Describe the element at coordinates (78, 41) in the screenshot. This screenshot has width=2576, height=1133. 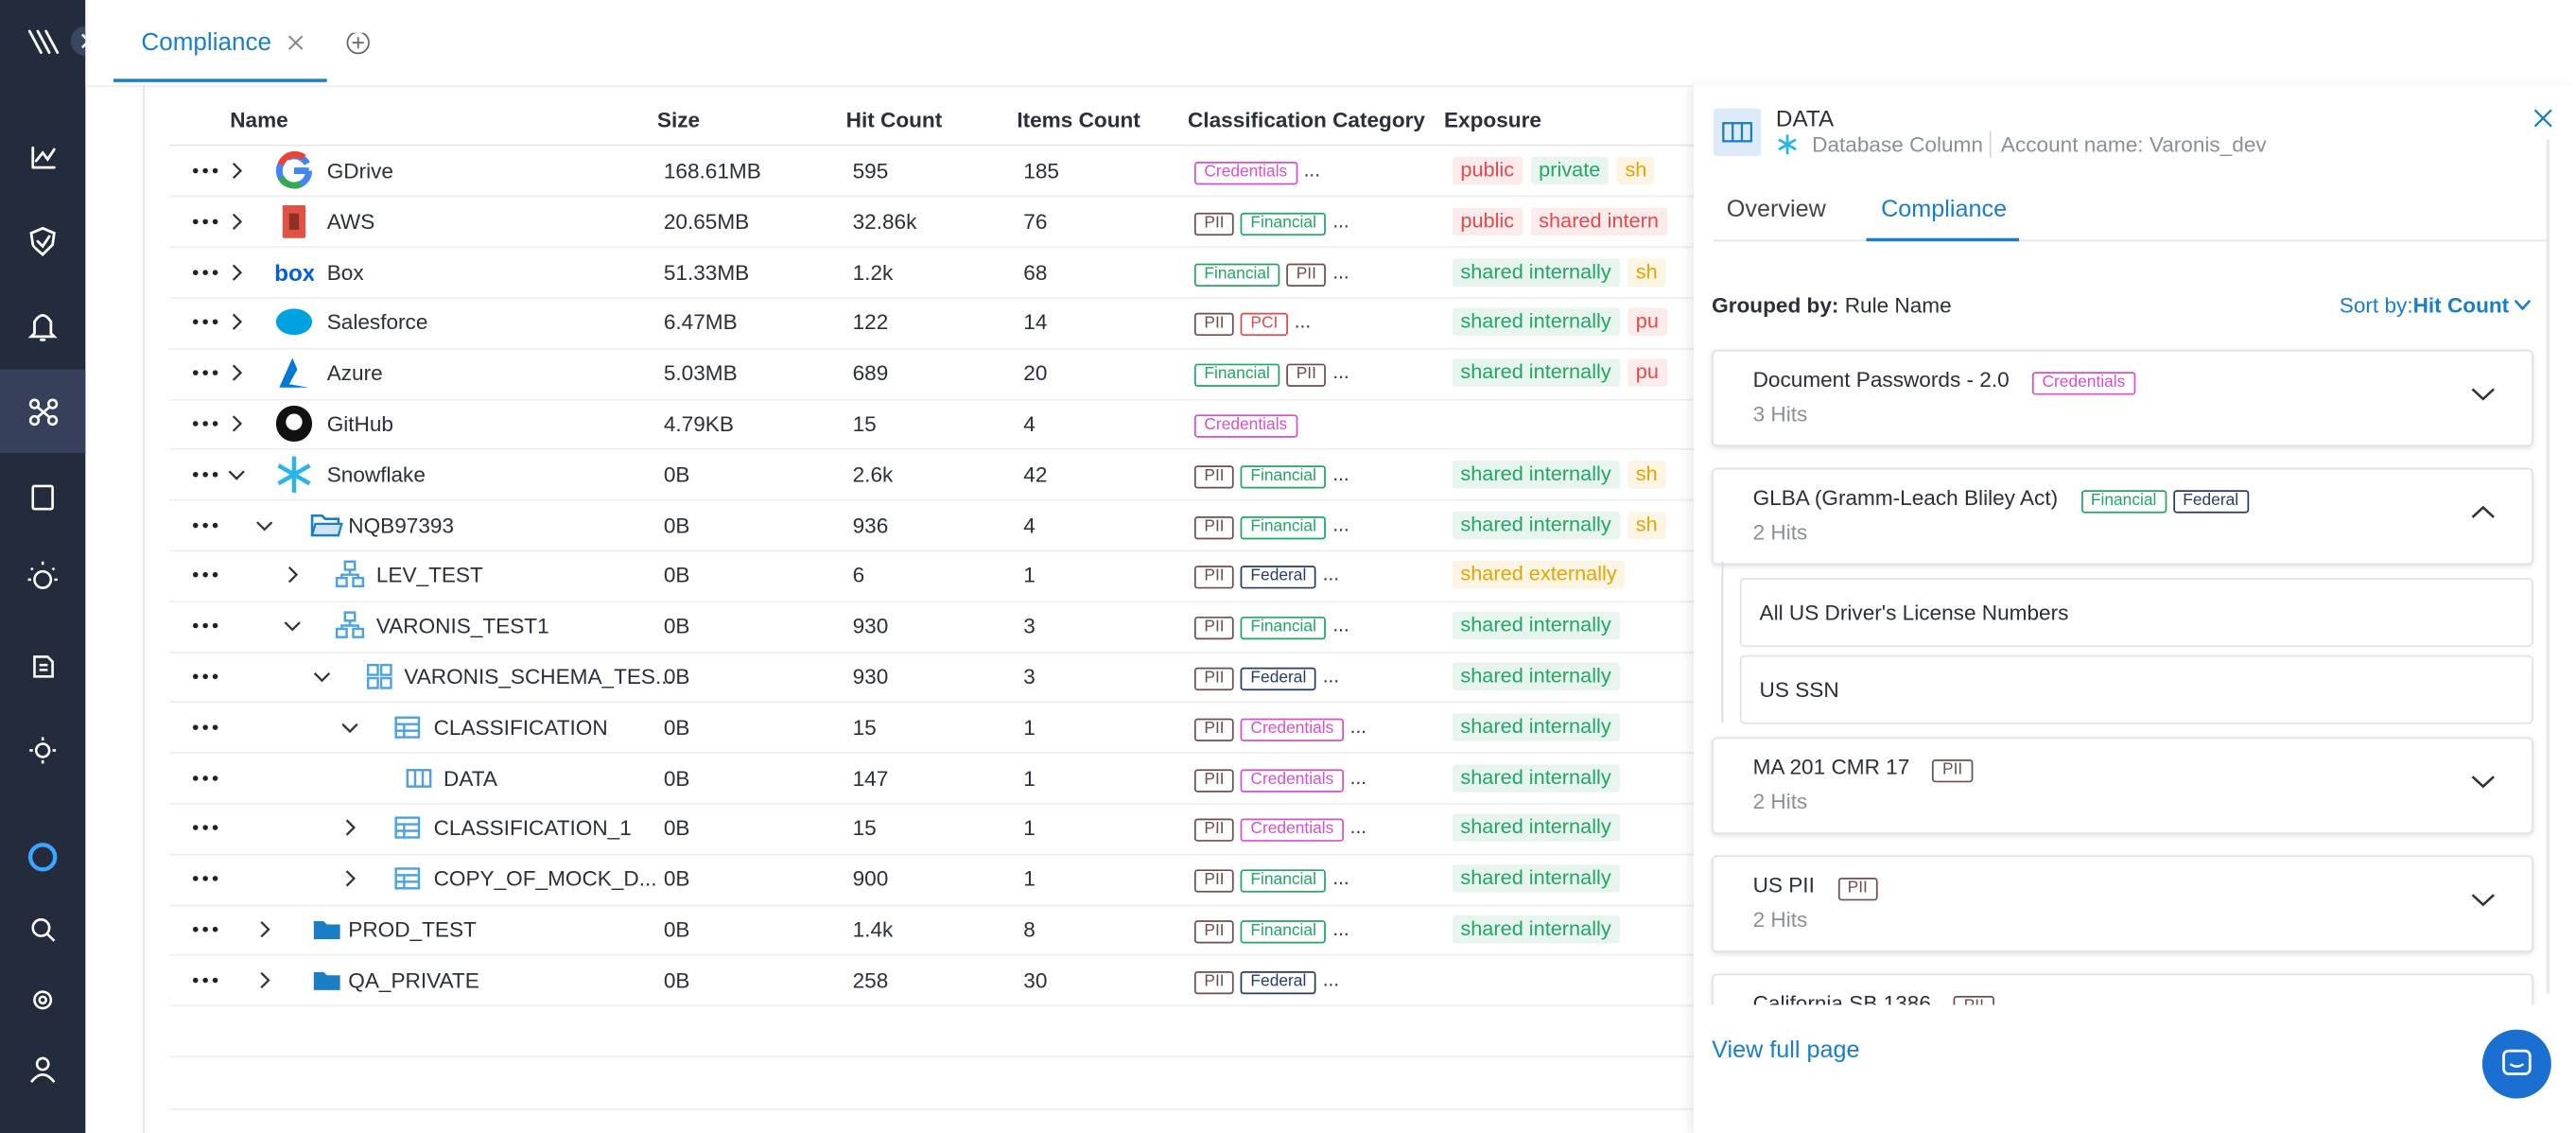
I see `sidebar-toggle` at that location.